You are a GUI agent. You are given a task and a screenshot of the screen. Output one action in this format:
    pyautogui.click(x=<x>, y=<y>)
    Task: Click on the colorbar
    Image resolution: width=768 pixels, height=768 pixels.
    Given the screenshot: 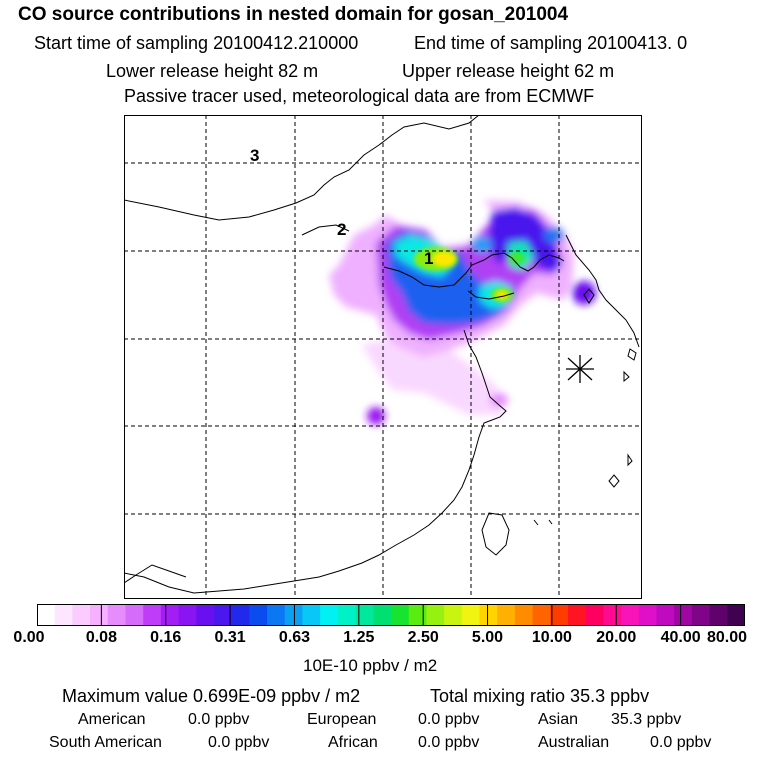 What is the action you would take?
    pyautogui.click(x=391, y=615)
    